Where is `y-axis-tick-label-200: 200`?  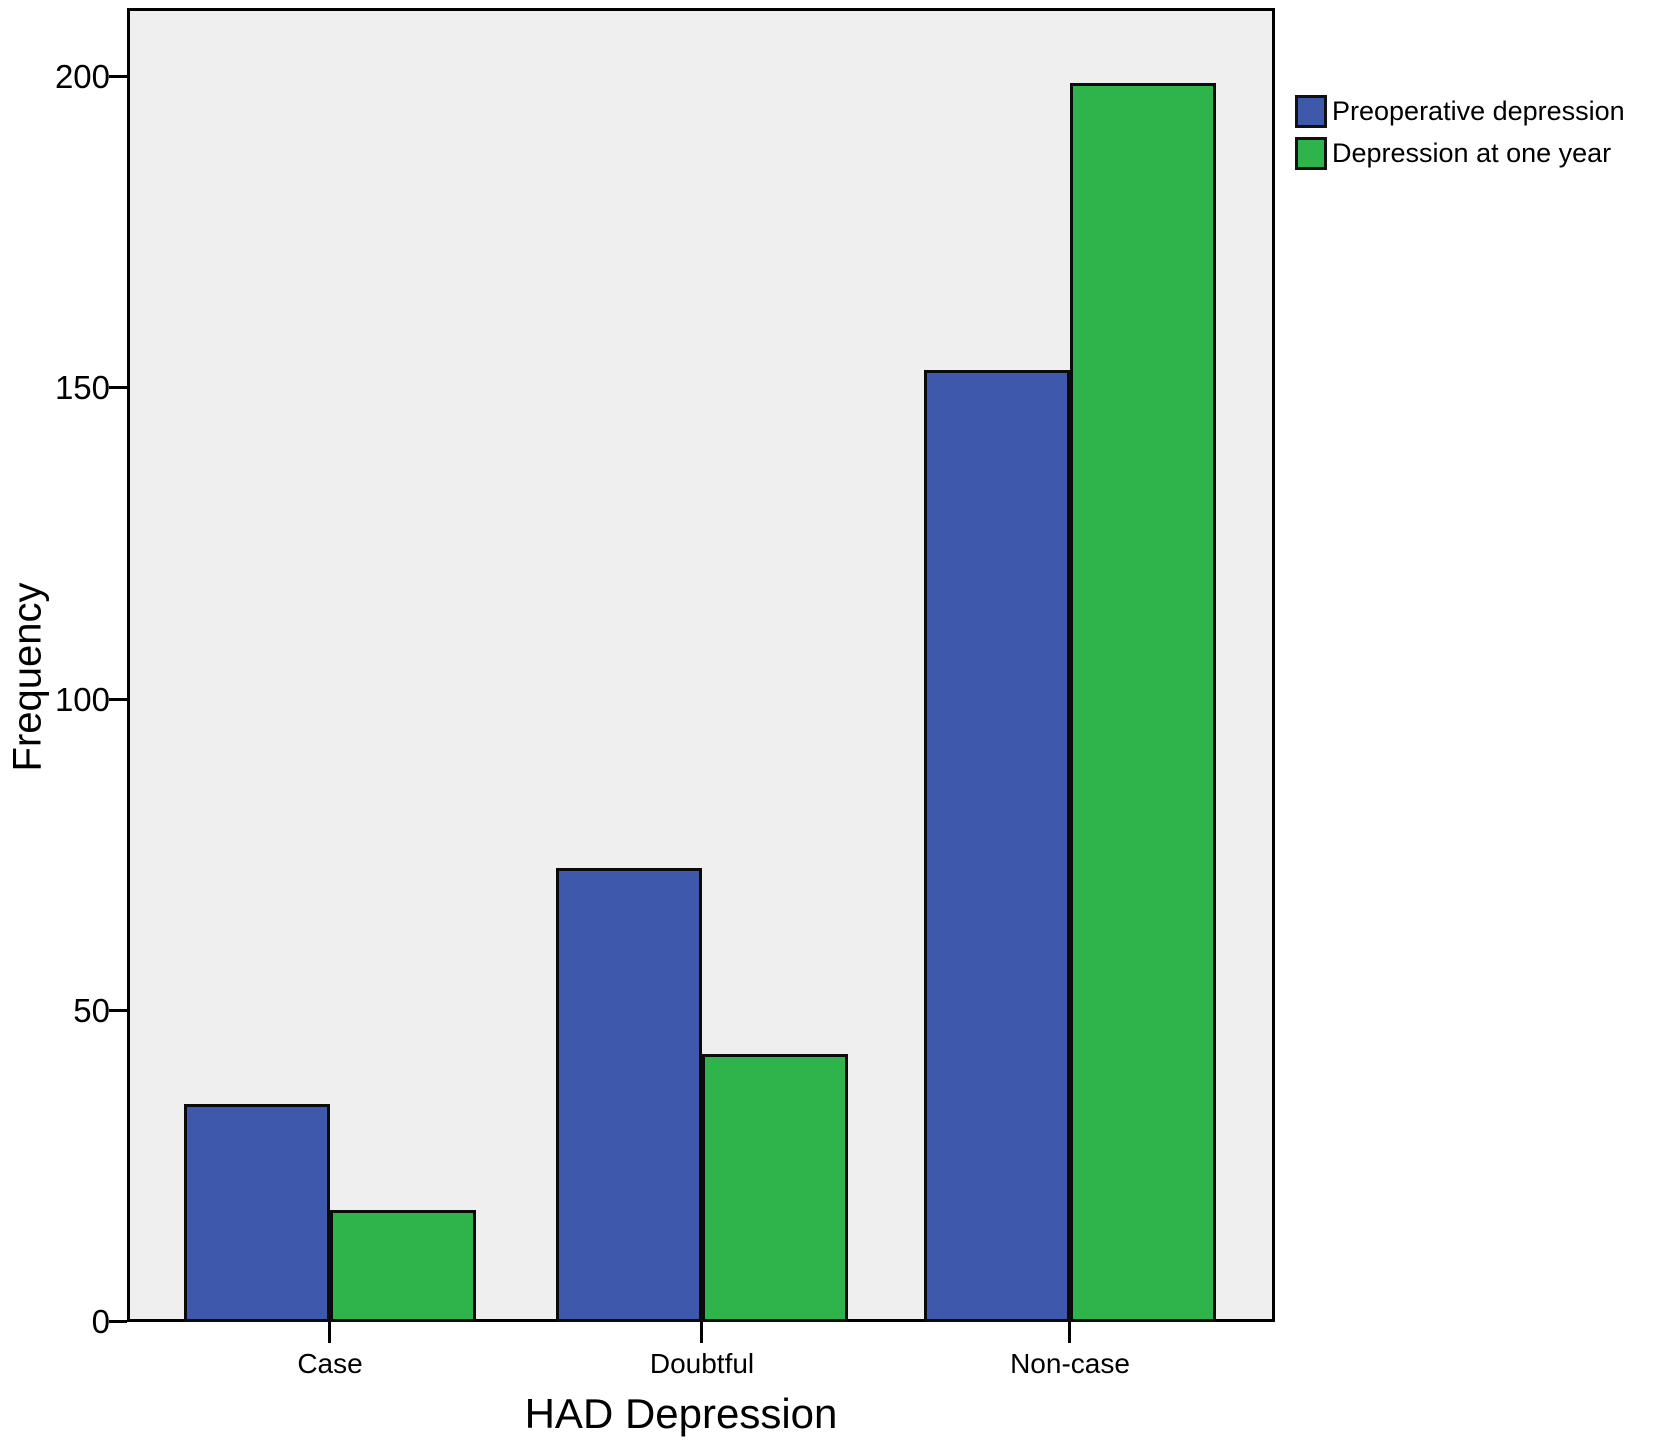 y-axis-tick-label-200: 200 is located at coordinates (82, 76).